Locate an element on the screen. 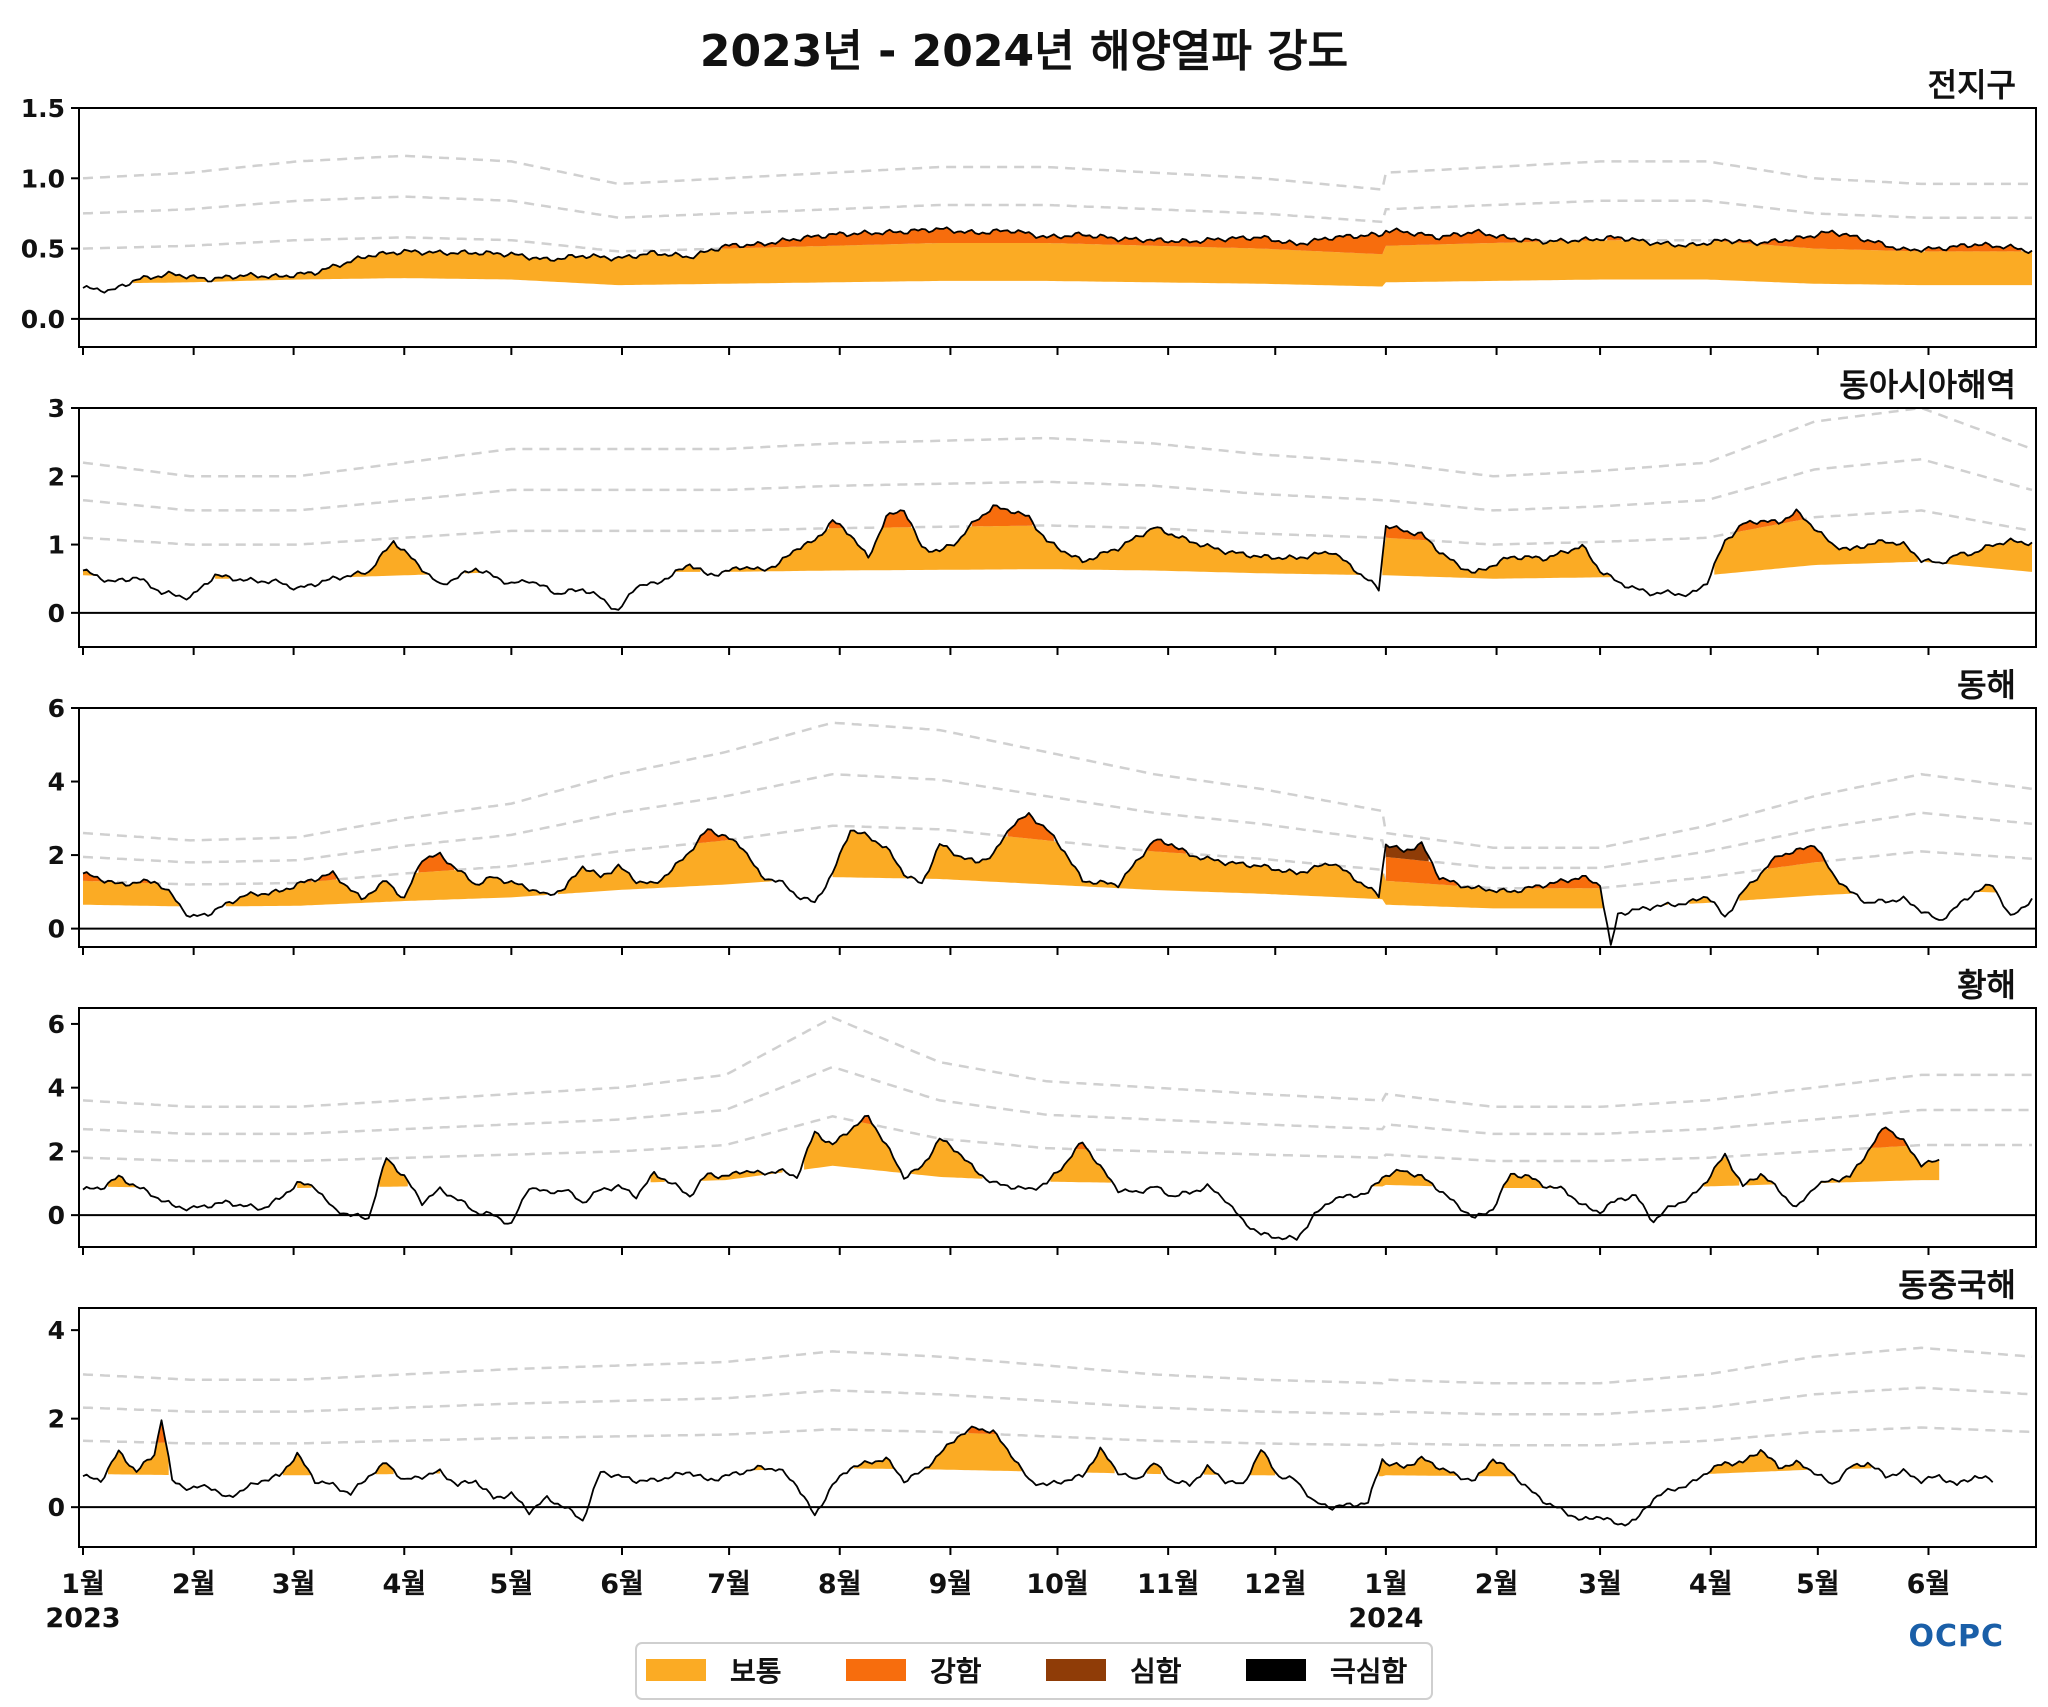  y-tick-label: 1.0 is located at coordinates (43, 178).